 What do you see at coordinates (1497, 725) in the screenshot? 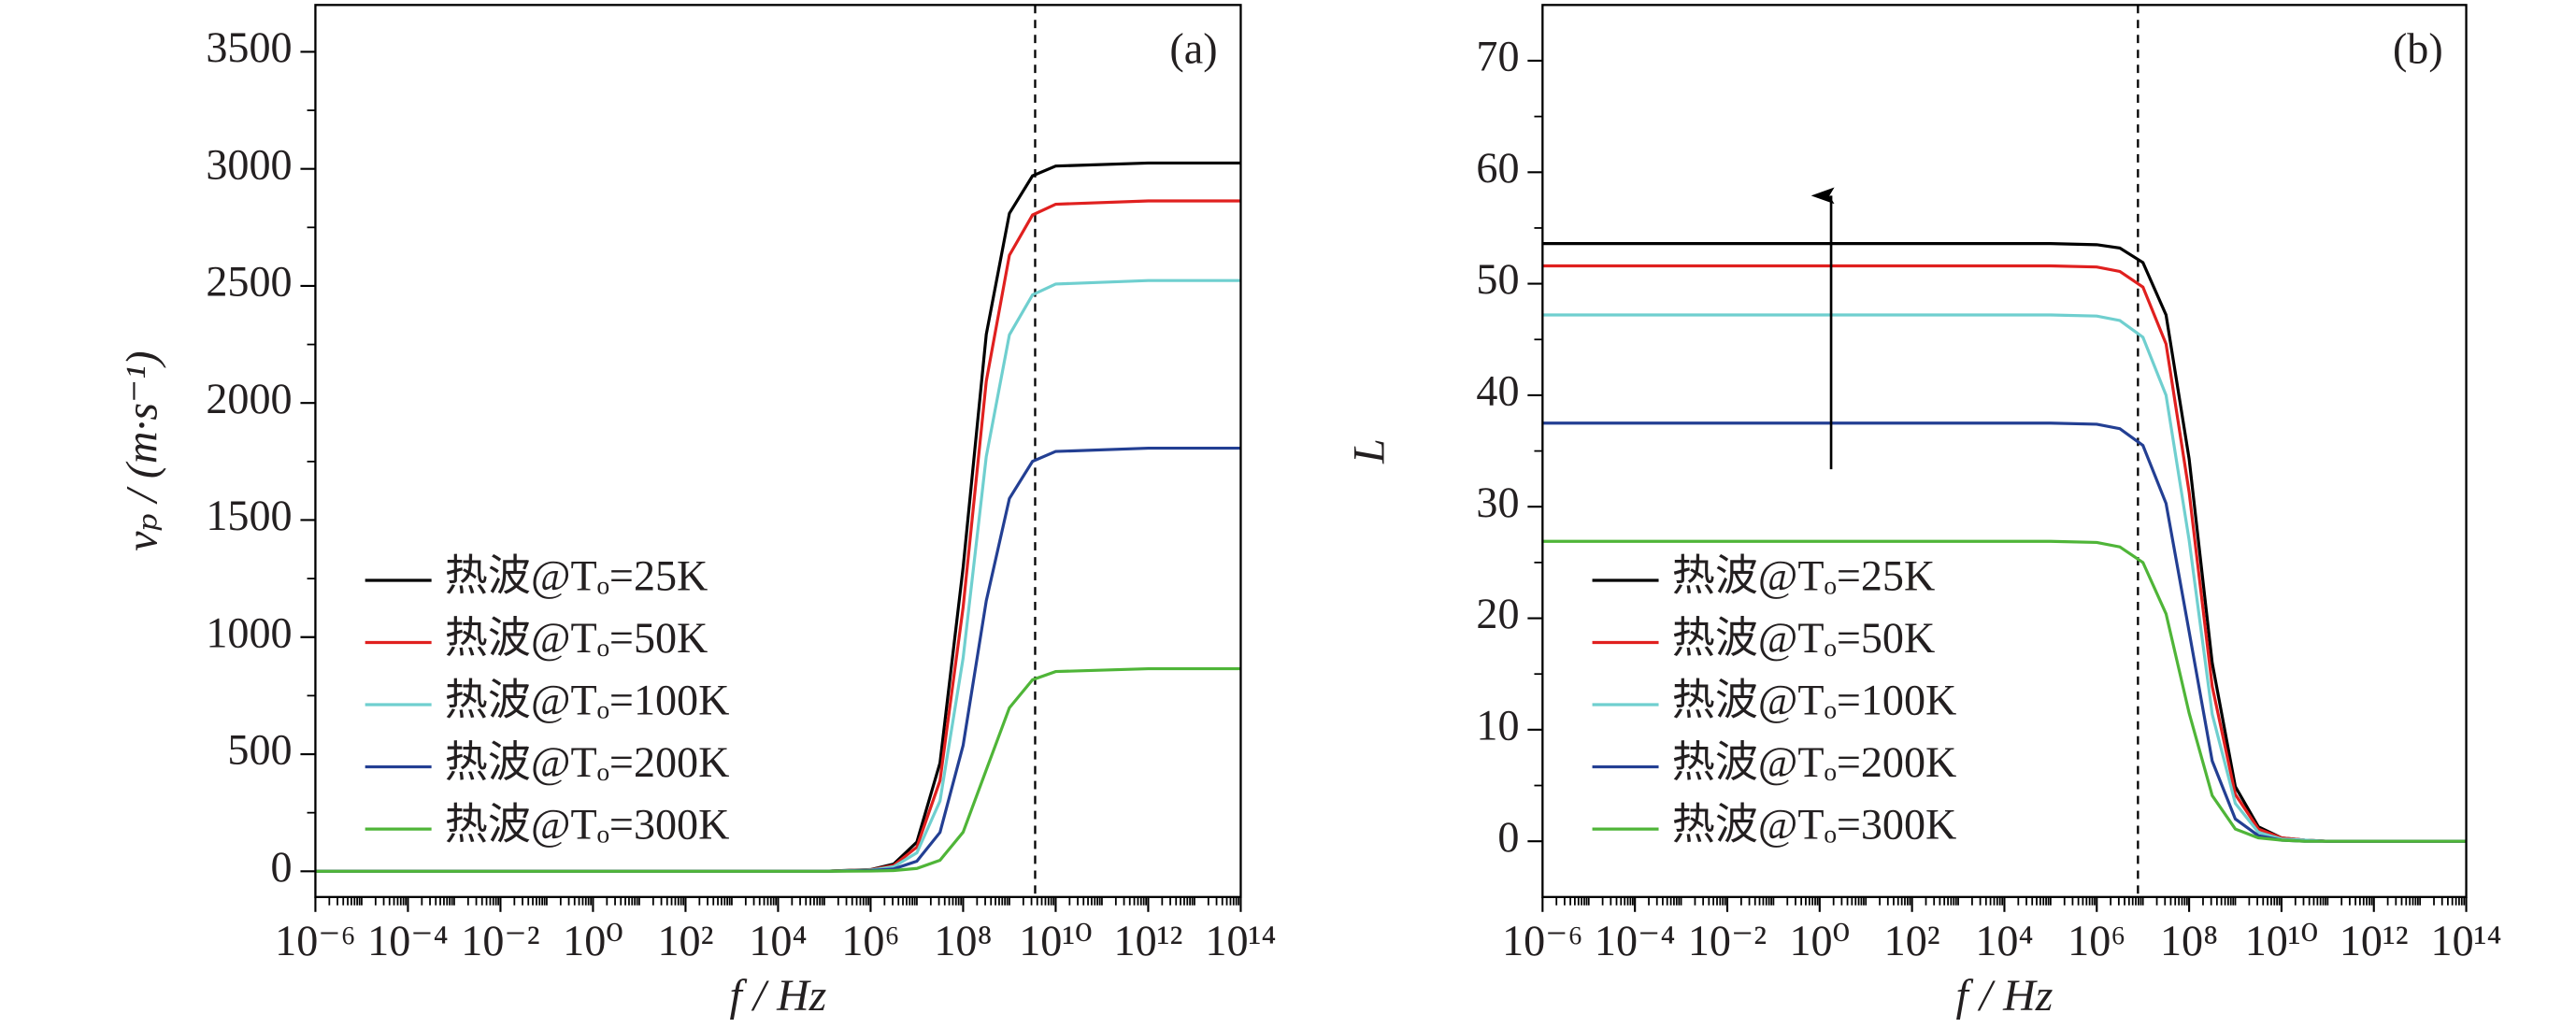
I see `y-tick-label: 10` at bounding box center [1497, 725].